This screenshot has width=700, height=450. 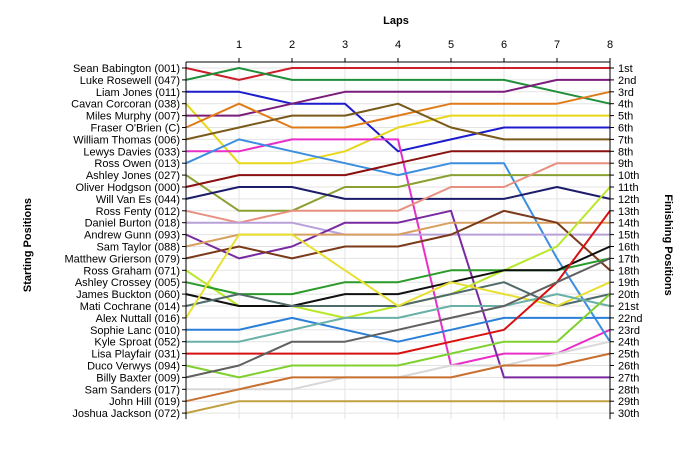 What do you see at coordinates (625, 152) in the screenshot?
I see `finishing-label: 8th` at bounding box center [625, 152].